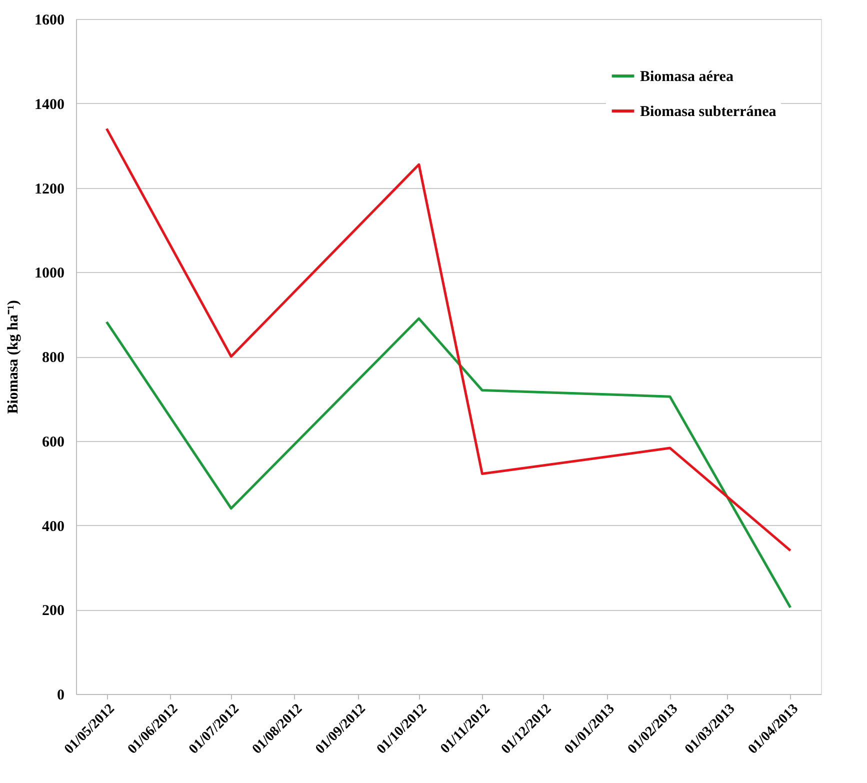  What do you see at coordinates (708, 112) in the screenshot?
I see `legend-label: Biomasa subterránea` at bounding box center [708, 112].